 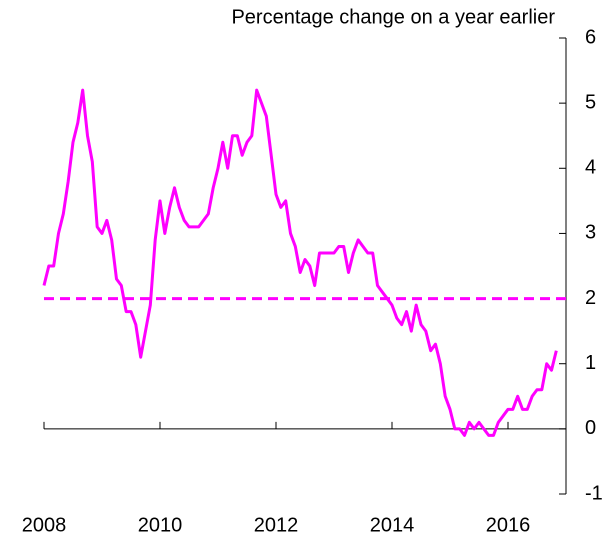 I want to click on x-tick-label: 2010, so click(x=160, y=525).